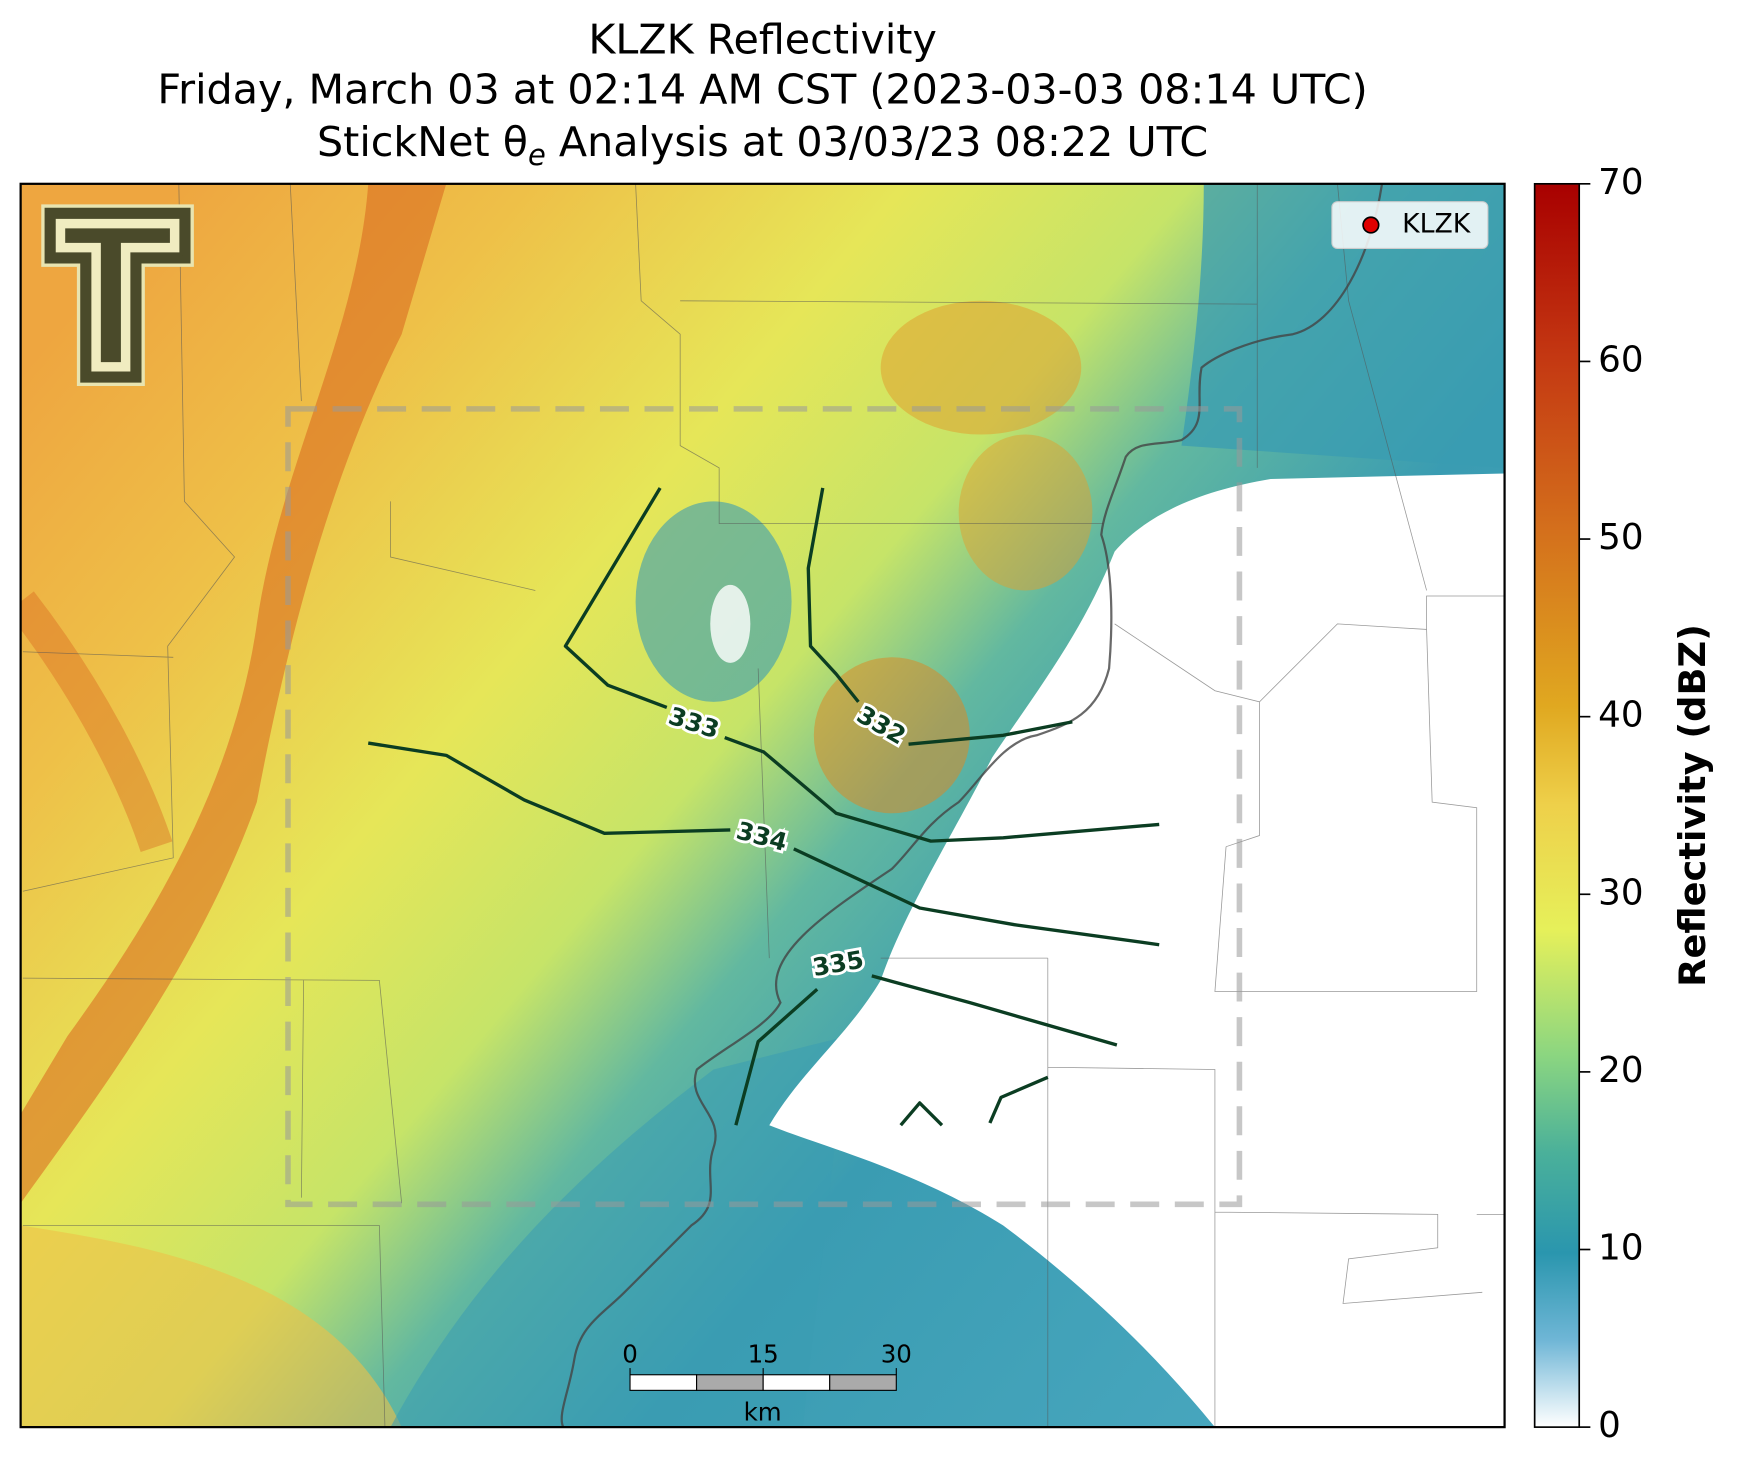 The width and height of the screenshot is (1738, 1465). Describe the element at coordinates (1620, 715) in the screenshot. I see `colorbar-tick-label: 40` at that location.